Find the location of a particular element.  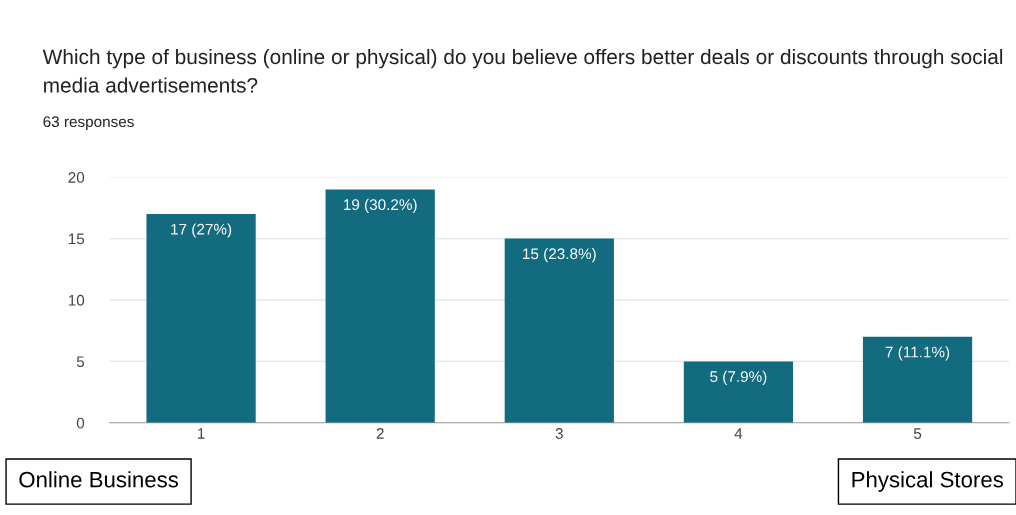

x-tick-label: 5 is located at coordinates (917, 433).